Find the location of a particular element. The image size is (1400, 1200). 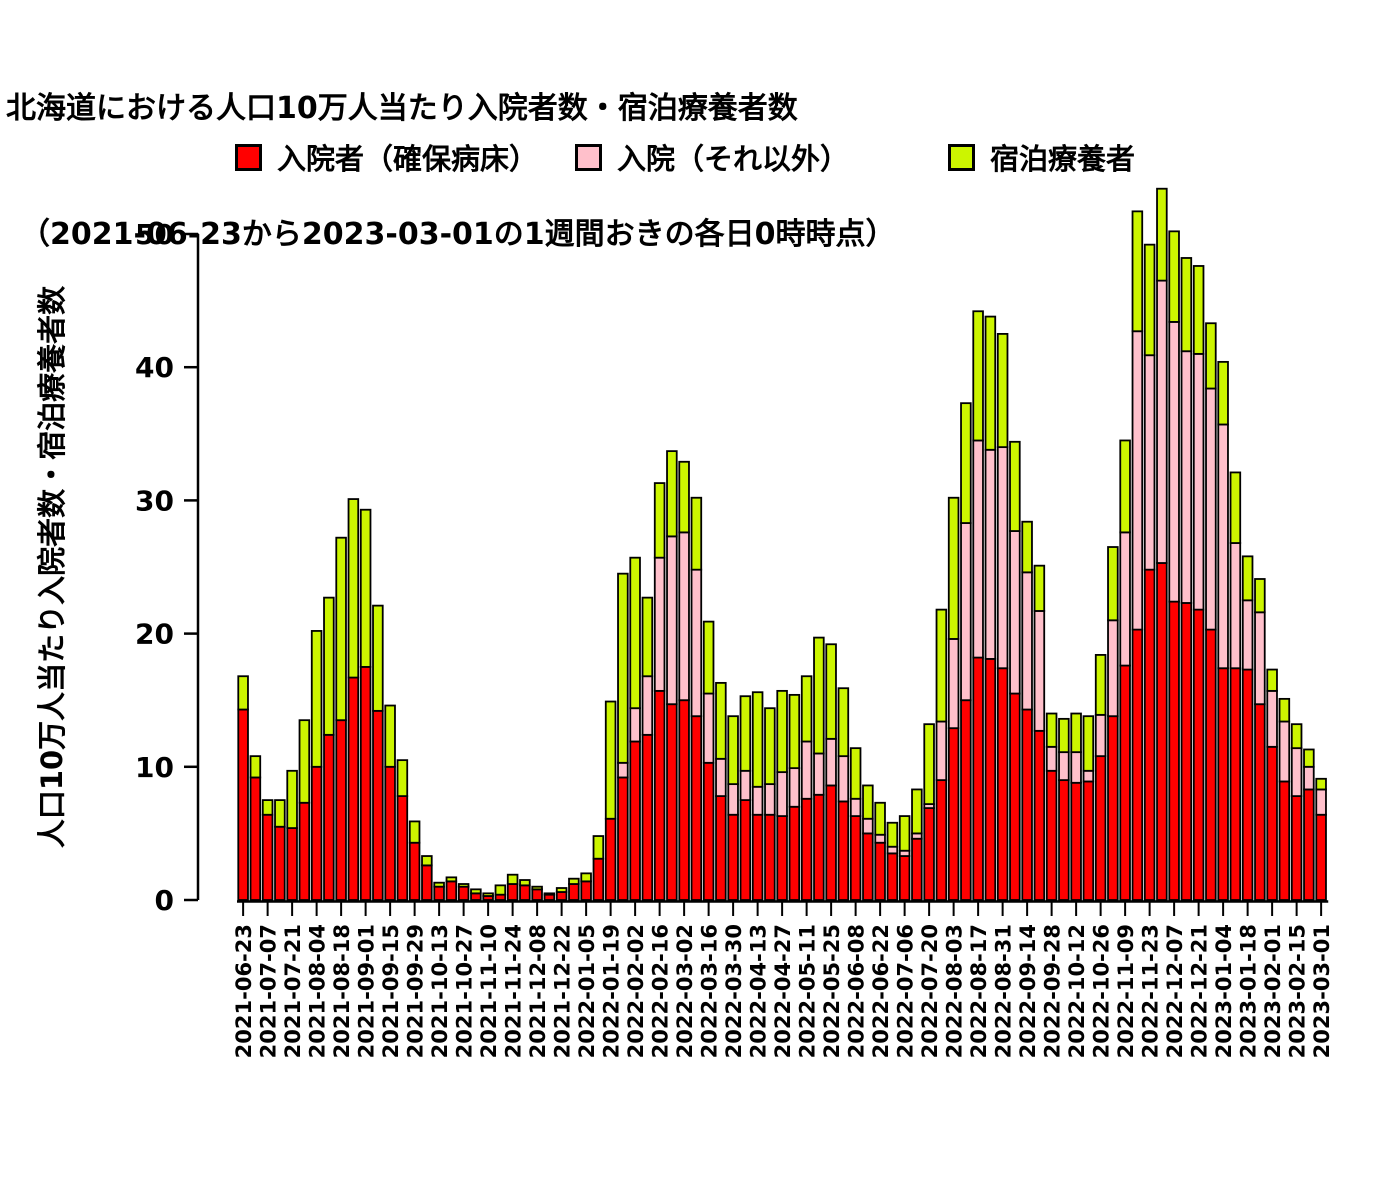

x-tick-label: 2022-10-26 is located at coordinates (1102, 991).